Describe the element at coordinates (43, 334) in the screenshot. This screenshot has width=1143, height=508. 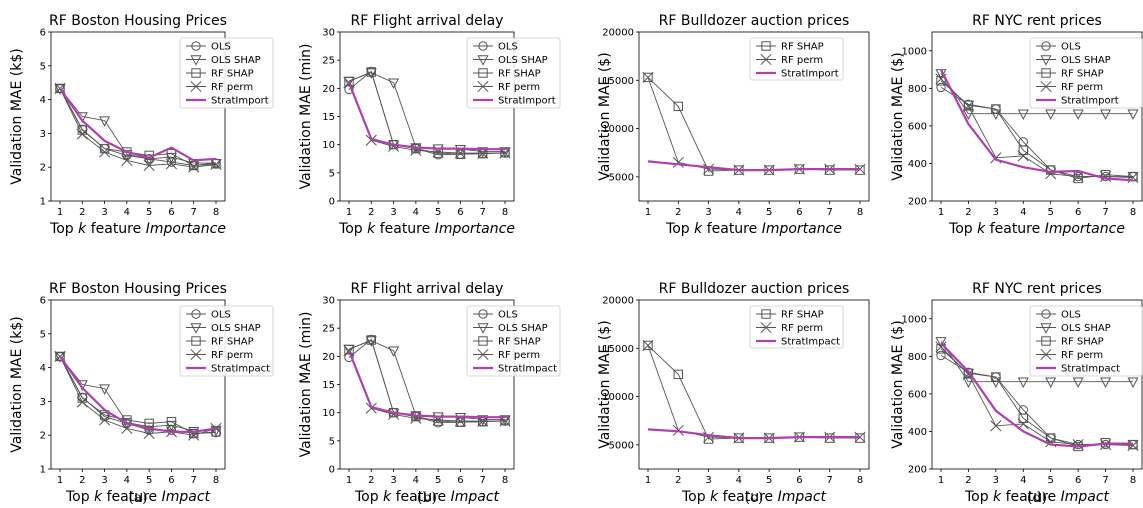
I see `y-tick-label: 5` at that location.